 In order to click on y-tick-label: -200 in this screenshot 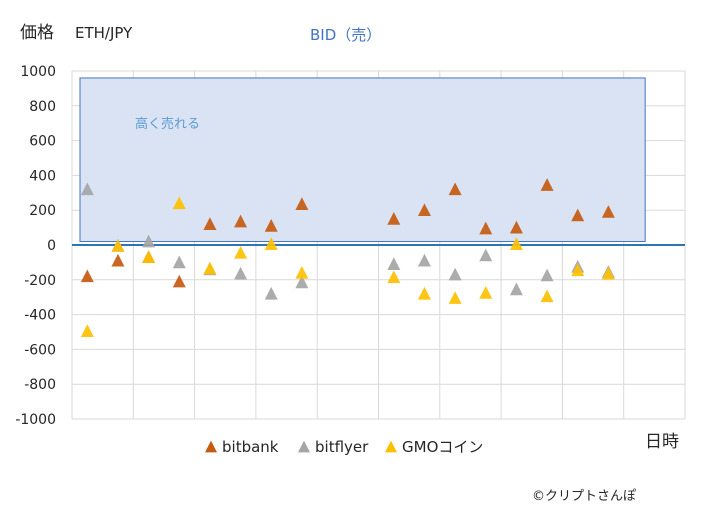, I will do `click(40, 281)`.